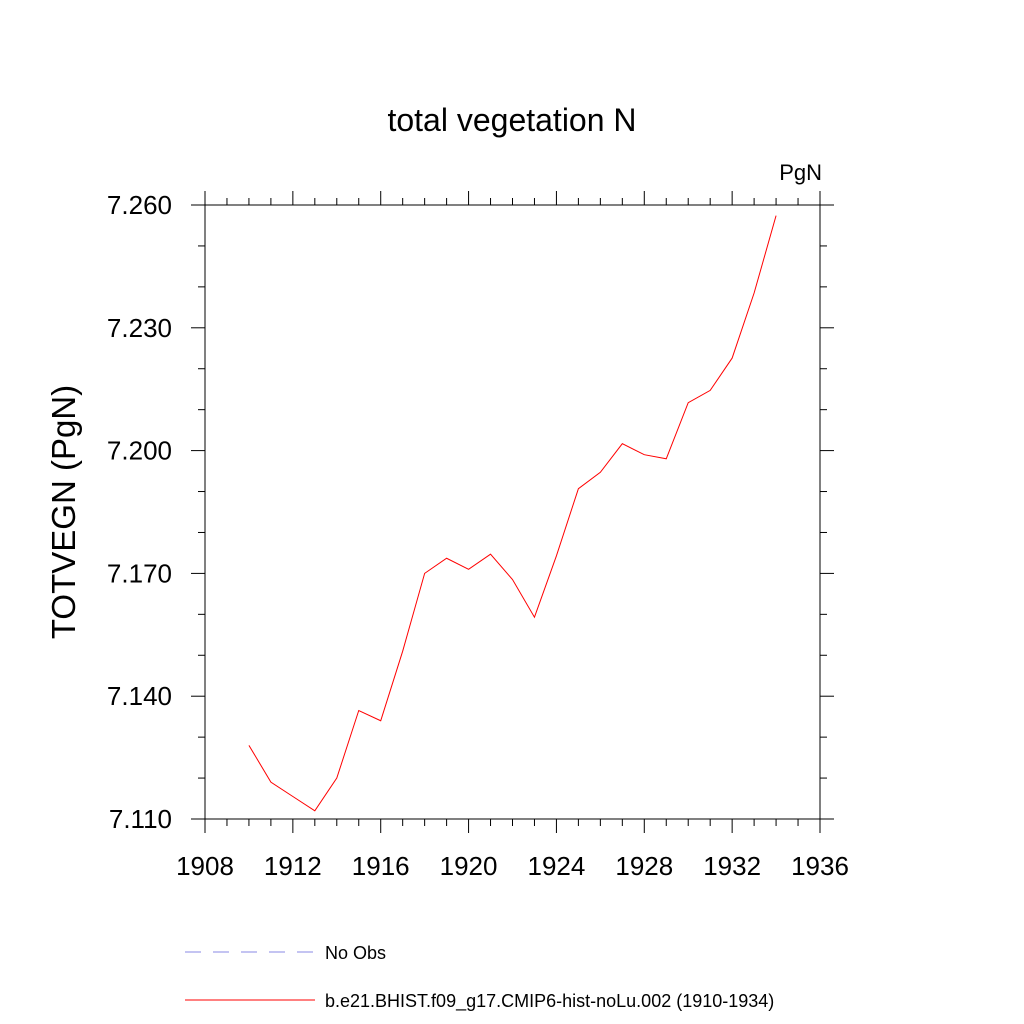 The height and width of the screenshot is (1024, 1024). Describe the element at coordinates (381, 866) in the screenshot. I see `x-tick-label: 1916` at that location.